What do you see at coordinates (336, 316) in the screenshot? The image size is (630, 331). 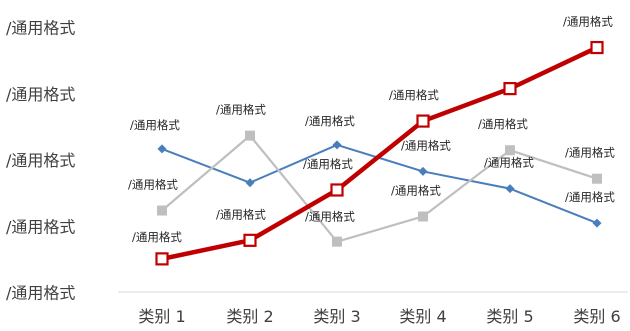 I see `x-tick-label: 类别 3` at bounding box center [336, 316].